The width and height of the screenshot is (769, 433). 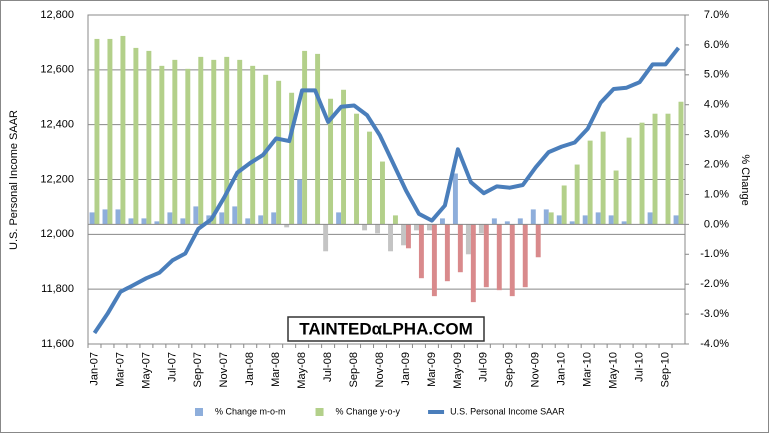 I want to click on x-tick-label: Jul-07, so click(x=172, y=367).